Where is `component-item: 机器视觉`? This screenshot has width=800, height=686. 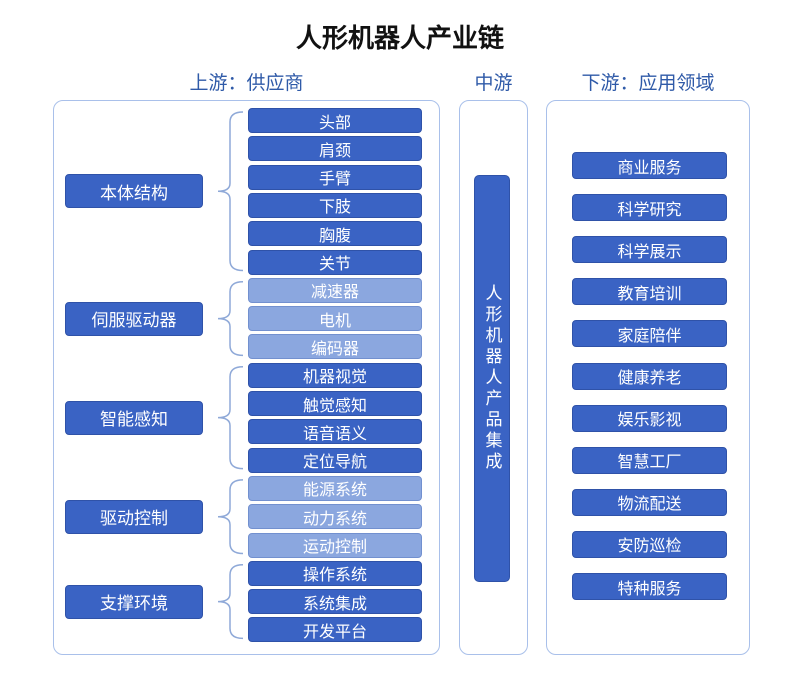
component-item: 机器视觉 is located at coordinates (335, 375).